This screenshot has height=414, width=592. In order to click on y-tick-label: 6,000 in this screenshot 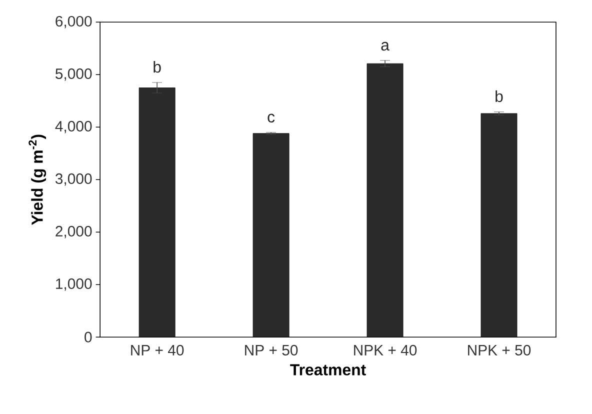, I will do `click(74, 22)`.